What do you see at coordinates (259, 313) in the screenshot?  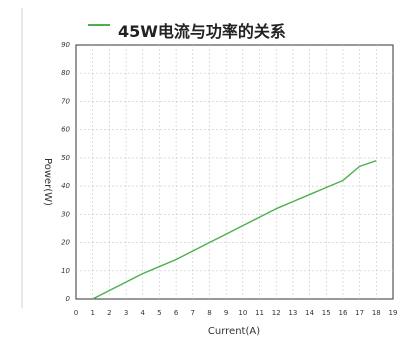 I see `x-tick-label: 11` at bounding box center [259, 313].